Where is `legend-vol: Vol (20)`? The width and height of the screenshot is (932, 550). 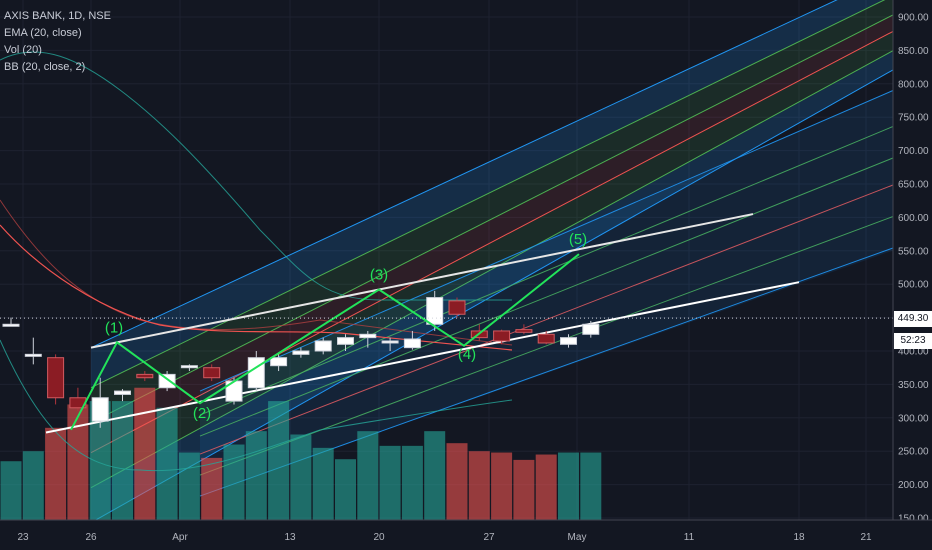
legend-vol: Vol (20) is located at coordinates (23, 50).